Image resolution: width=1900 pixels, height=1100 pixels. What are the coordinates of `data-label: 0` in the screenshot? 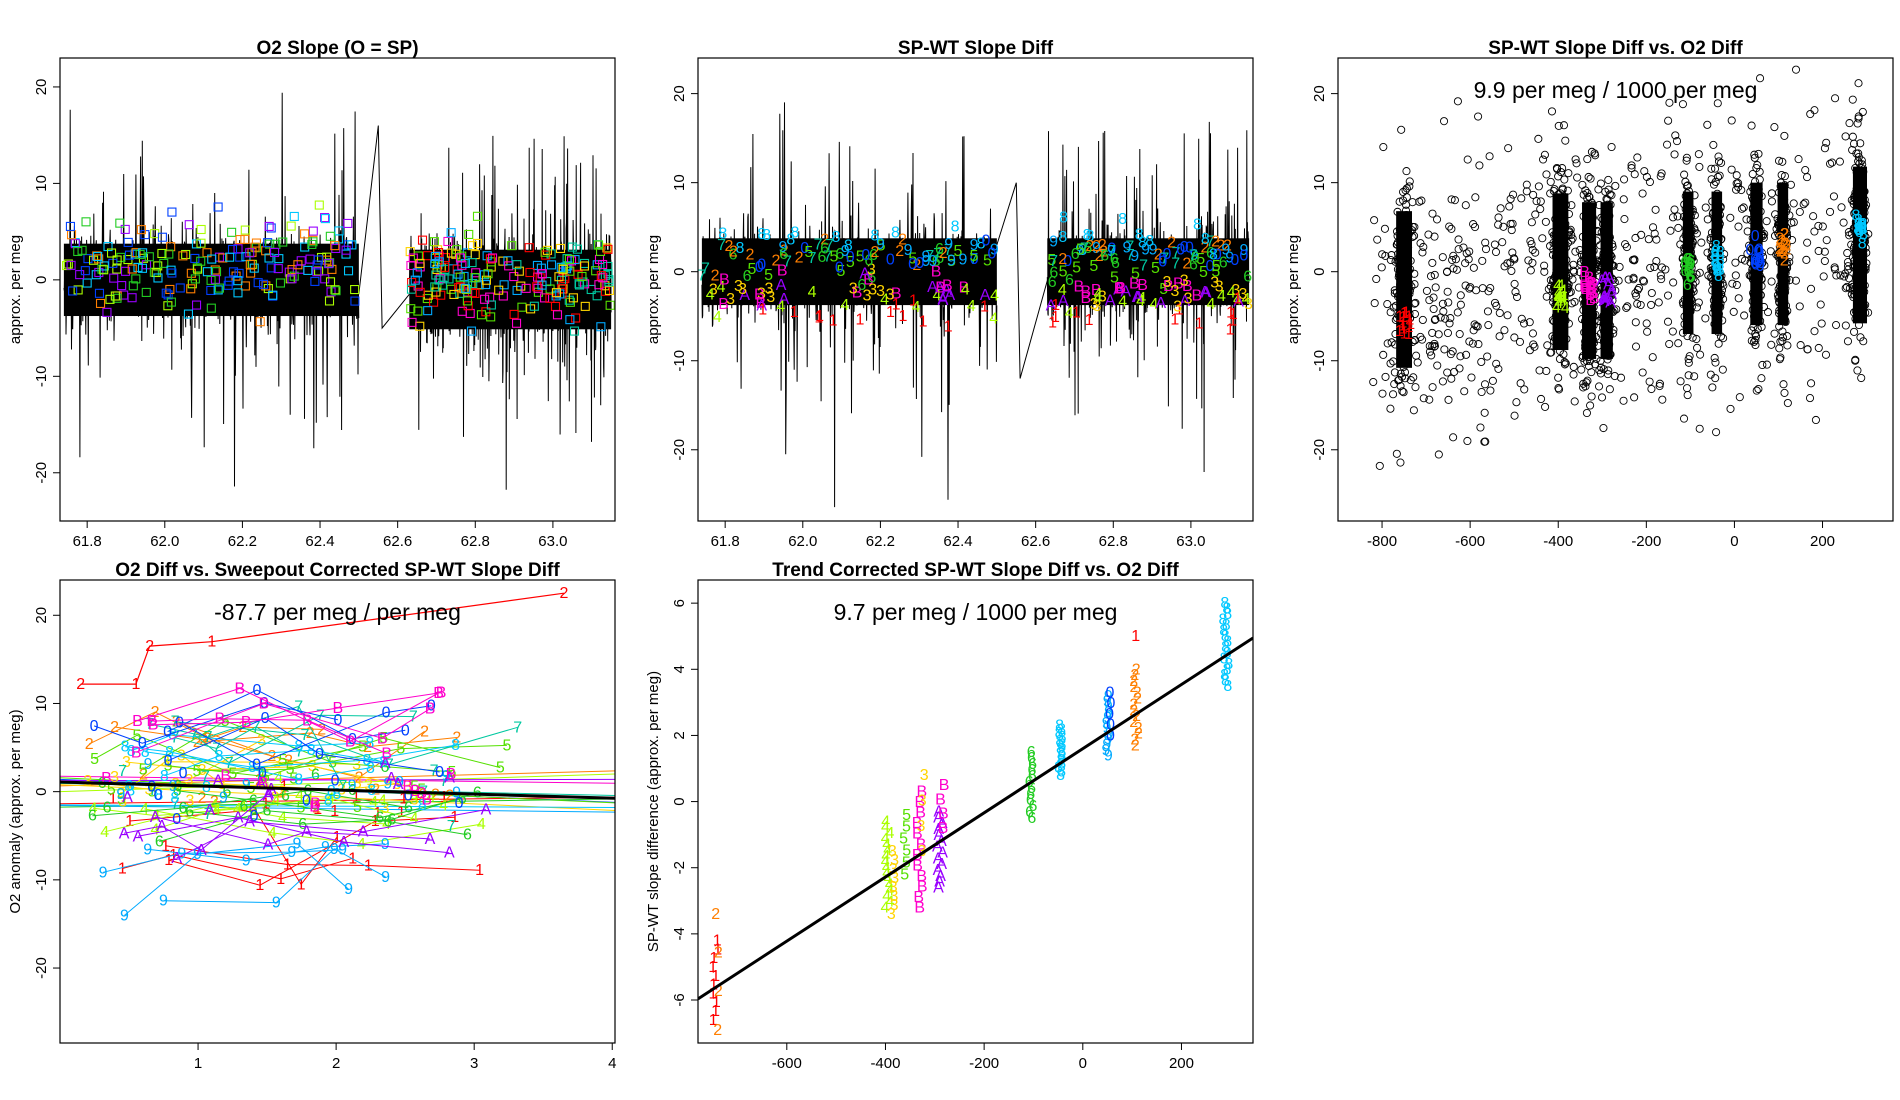 It's located at (986, 241).